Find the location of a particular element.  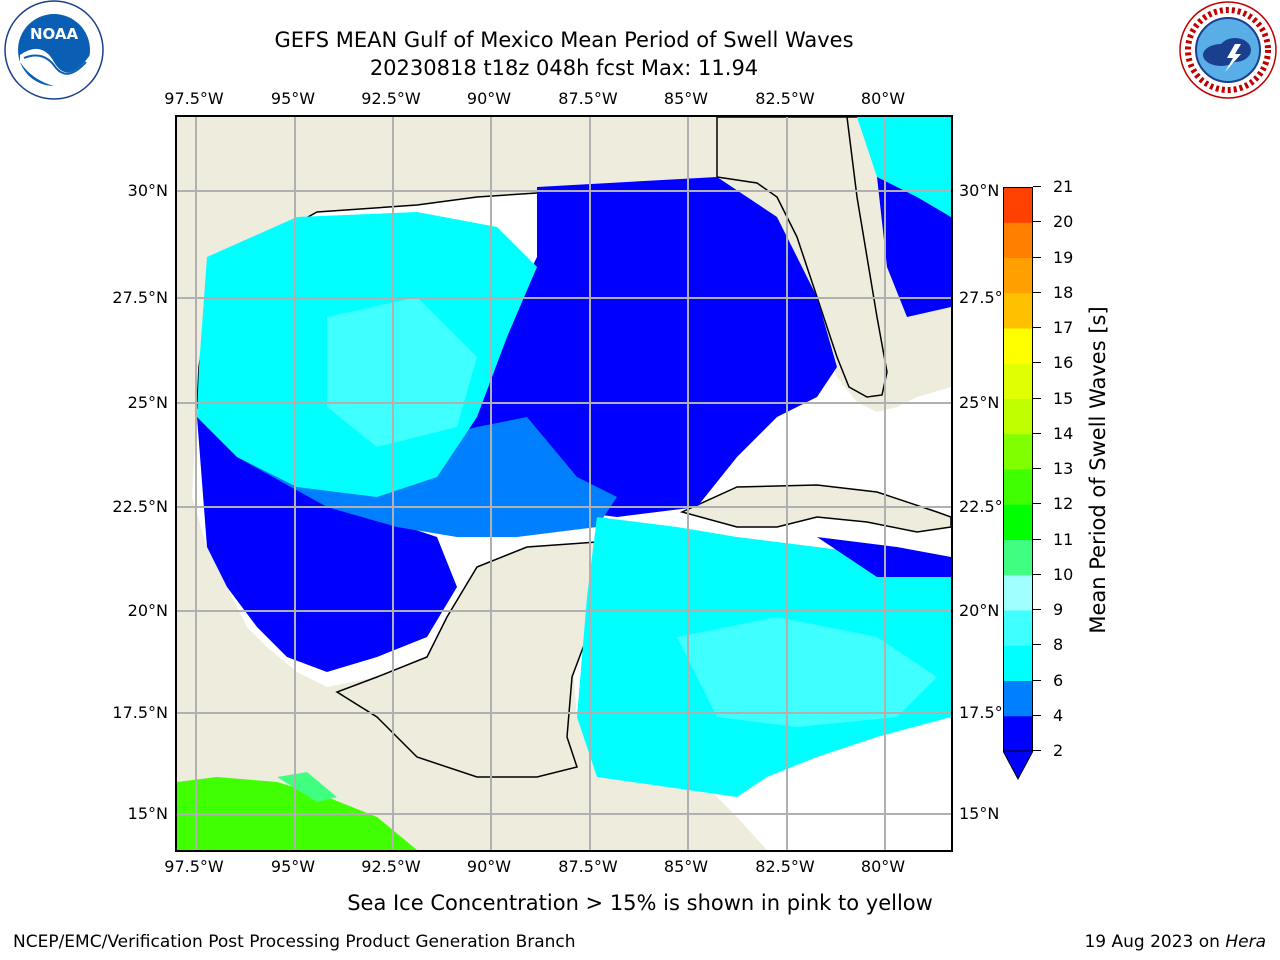

colorbar-tick-label: 16 is located at coordinates (1063, 363).